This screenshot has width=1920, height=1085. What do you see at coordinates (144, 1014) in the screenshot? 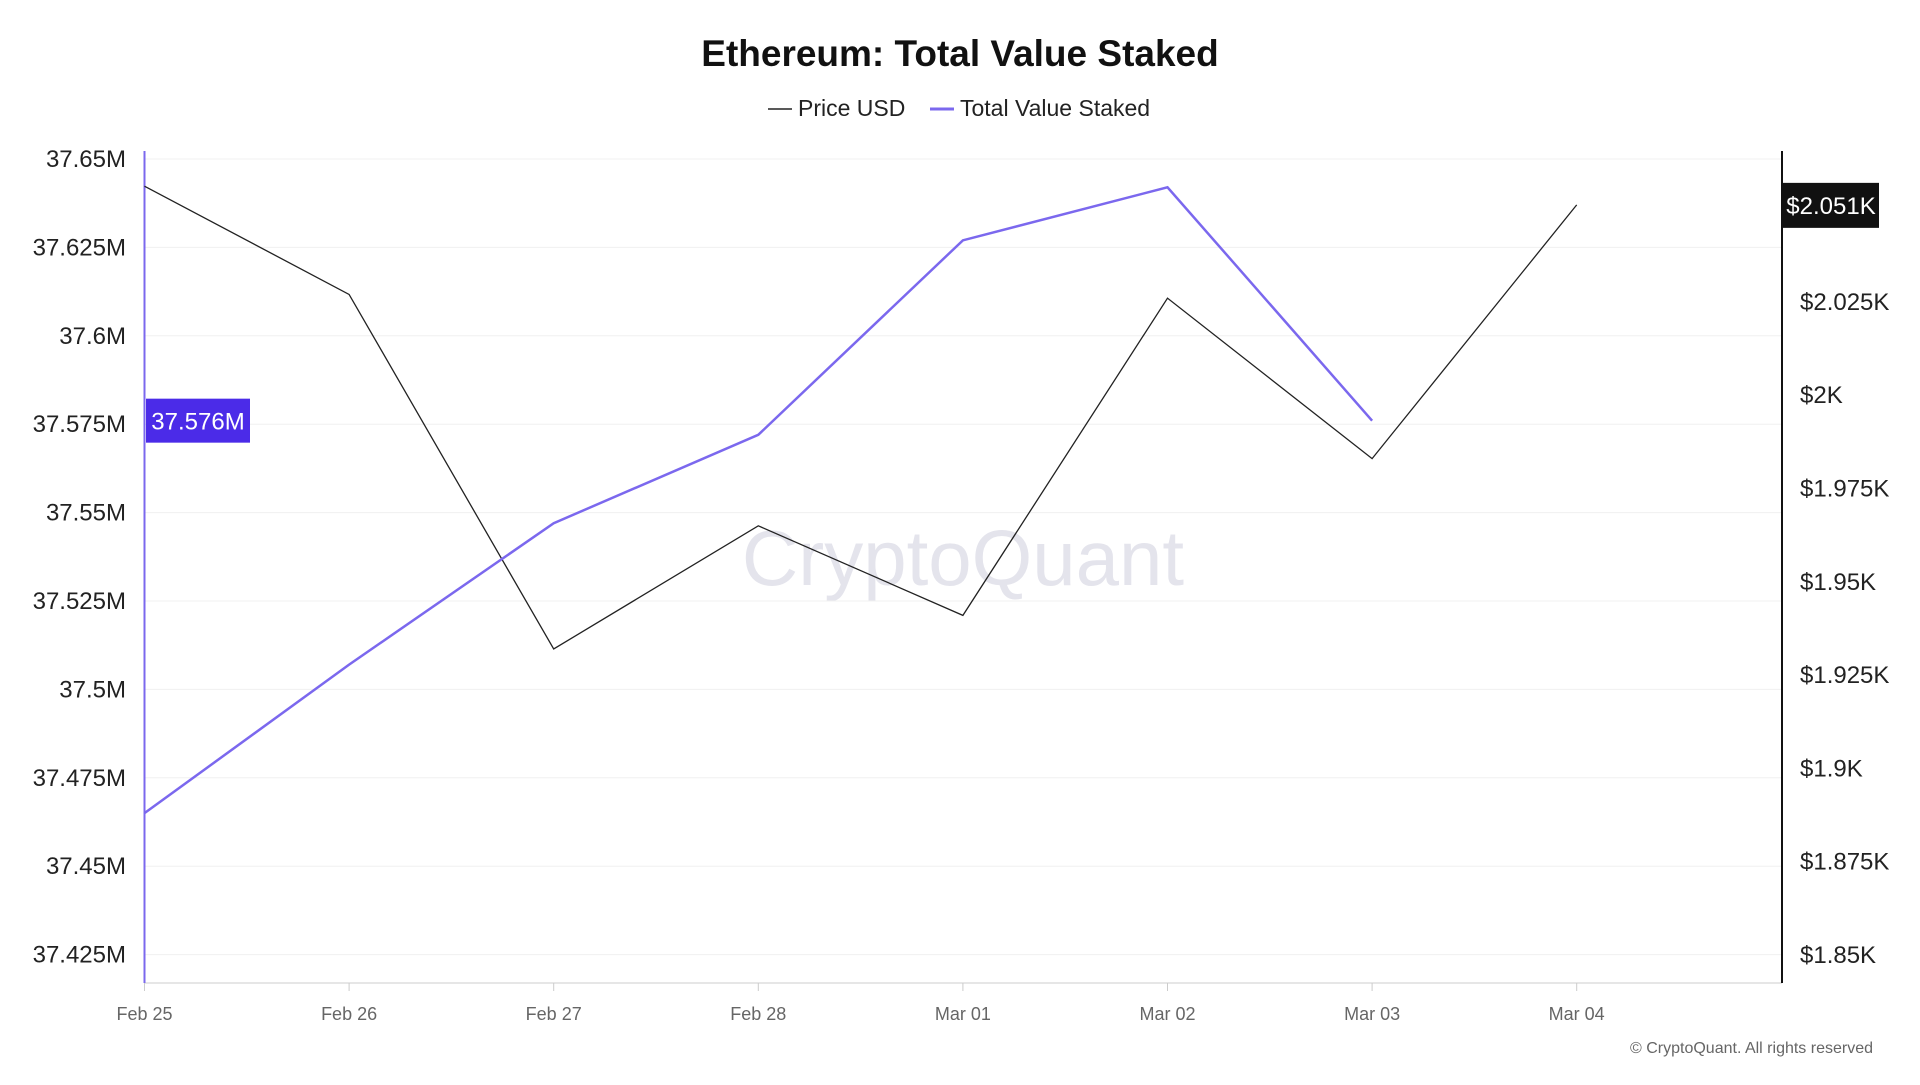
I see `x-axis-tick-label: Feb 25` at bounding box center [144, 1014].